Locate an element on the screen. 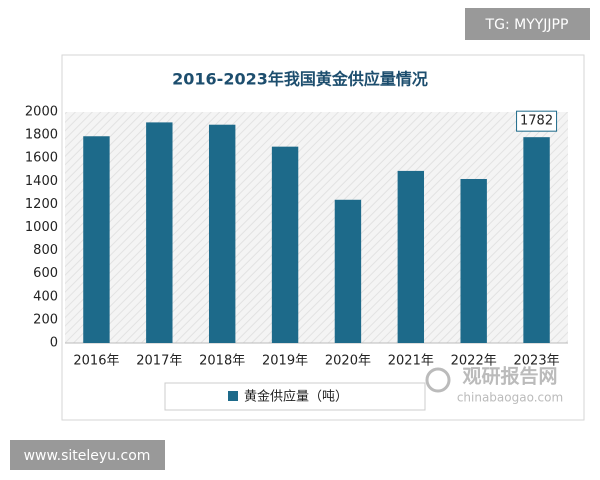 The width and height of the screenshot is (600, 480). y-tick-label: 600 is located at coordinates (45, 273).